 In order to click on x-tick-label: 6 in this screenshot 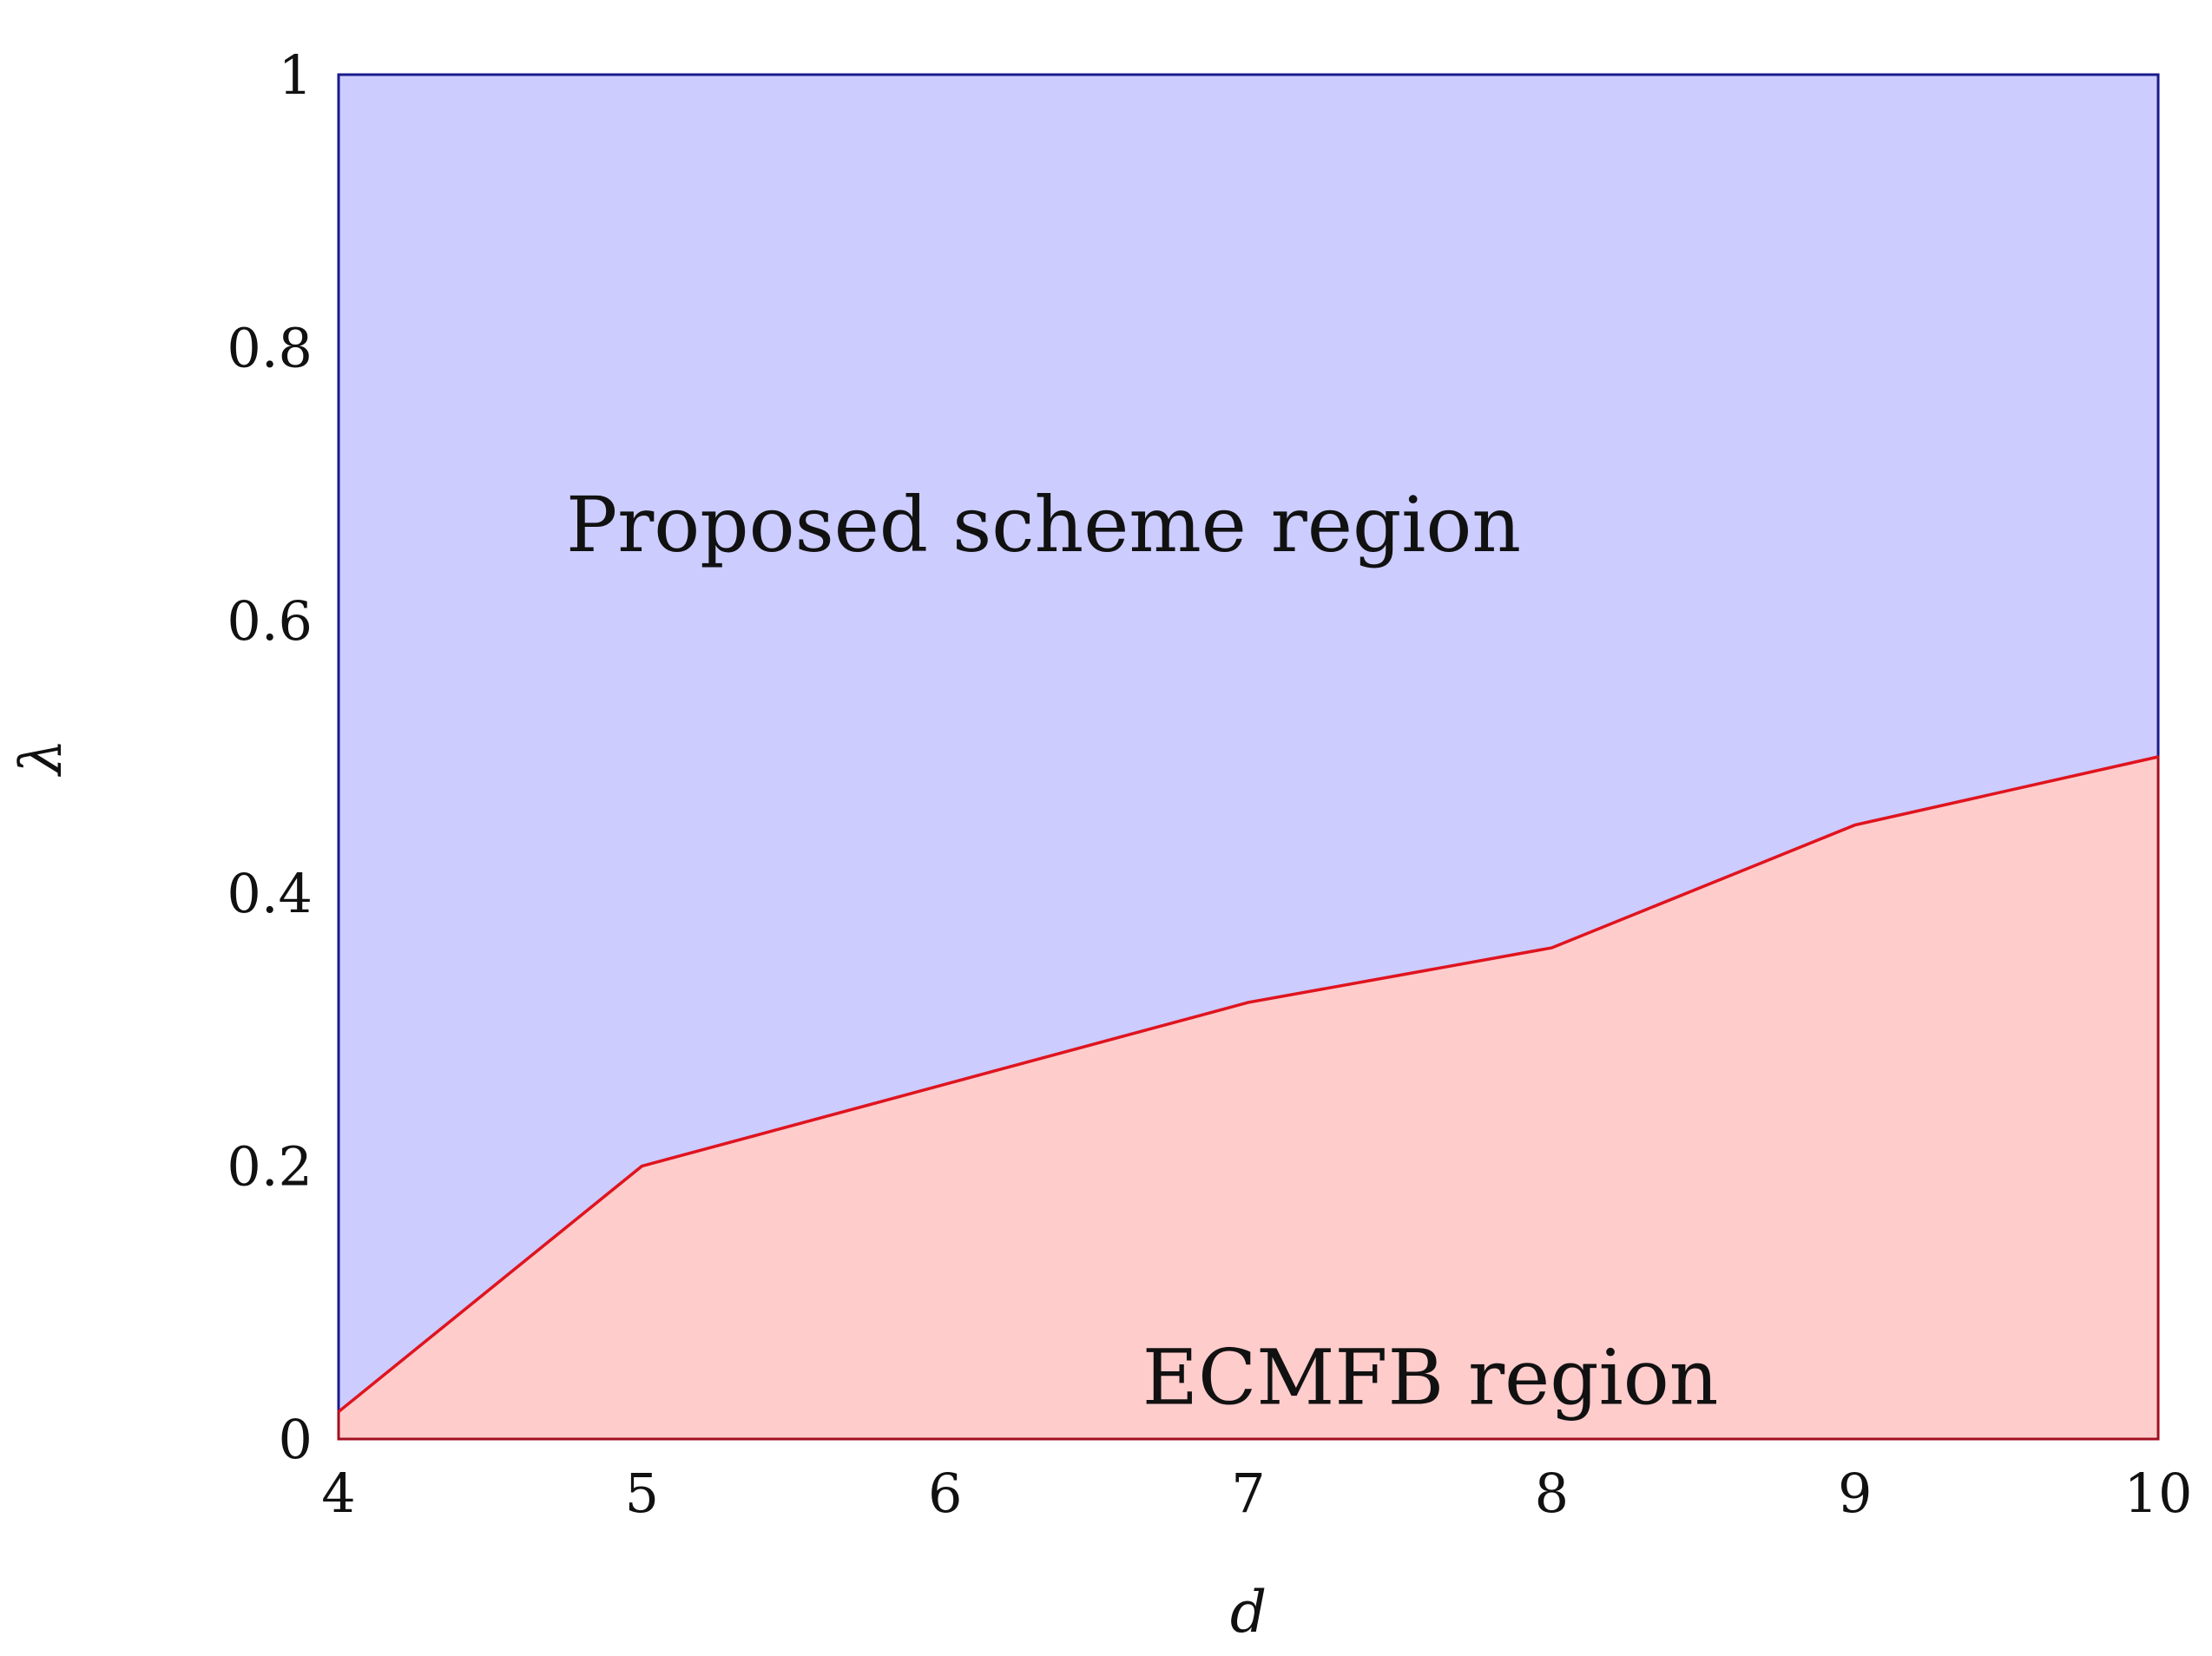, I will do `click(945, 1493)`.